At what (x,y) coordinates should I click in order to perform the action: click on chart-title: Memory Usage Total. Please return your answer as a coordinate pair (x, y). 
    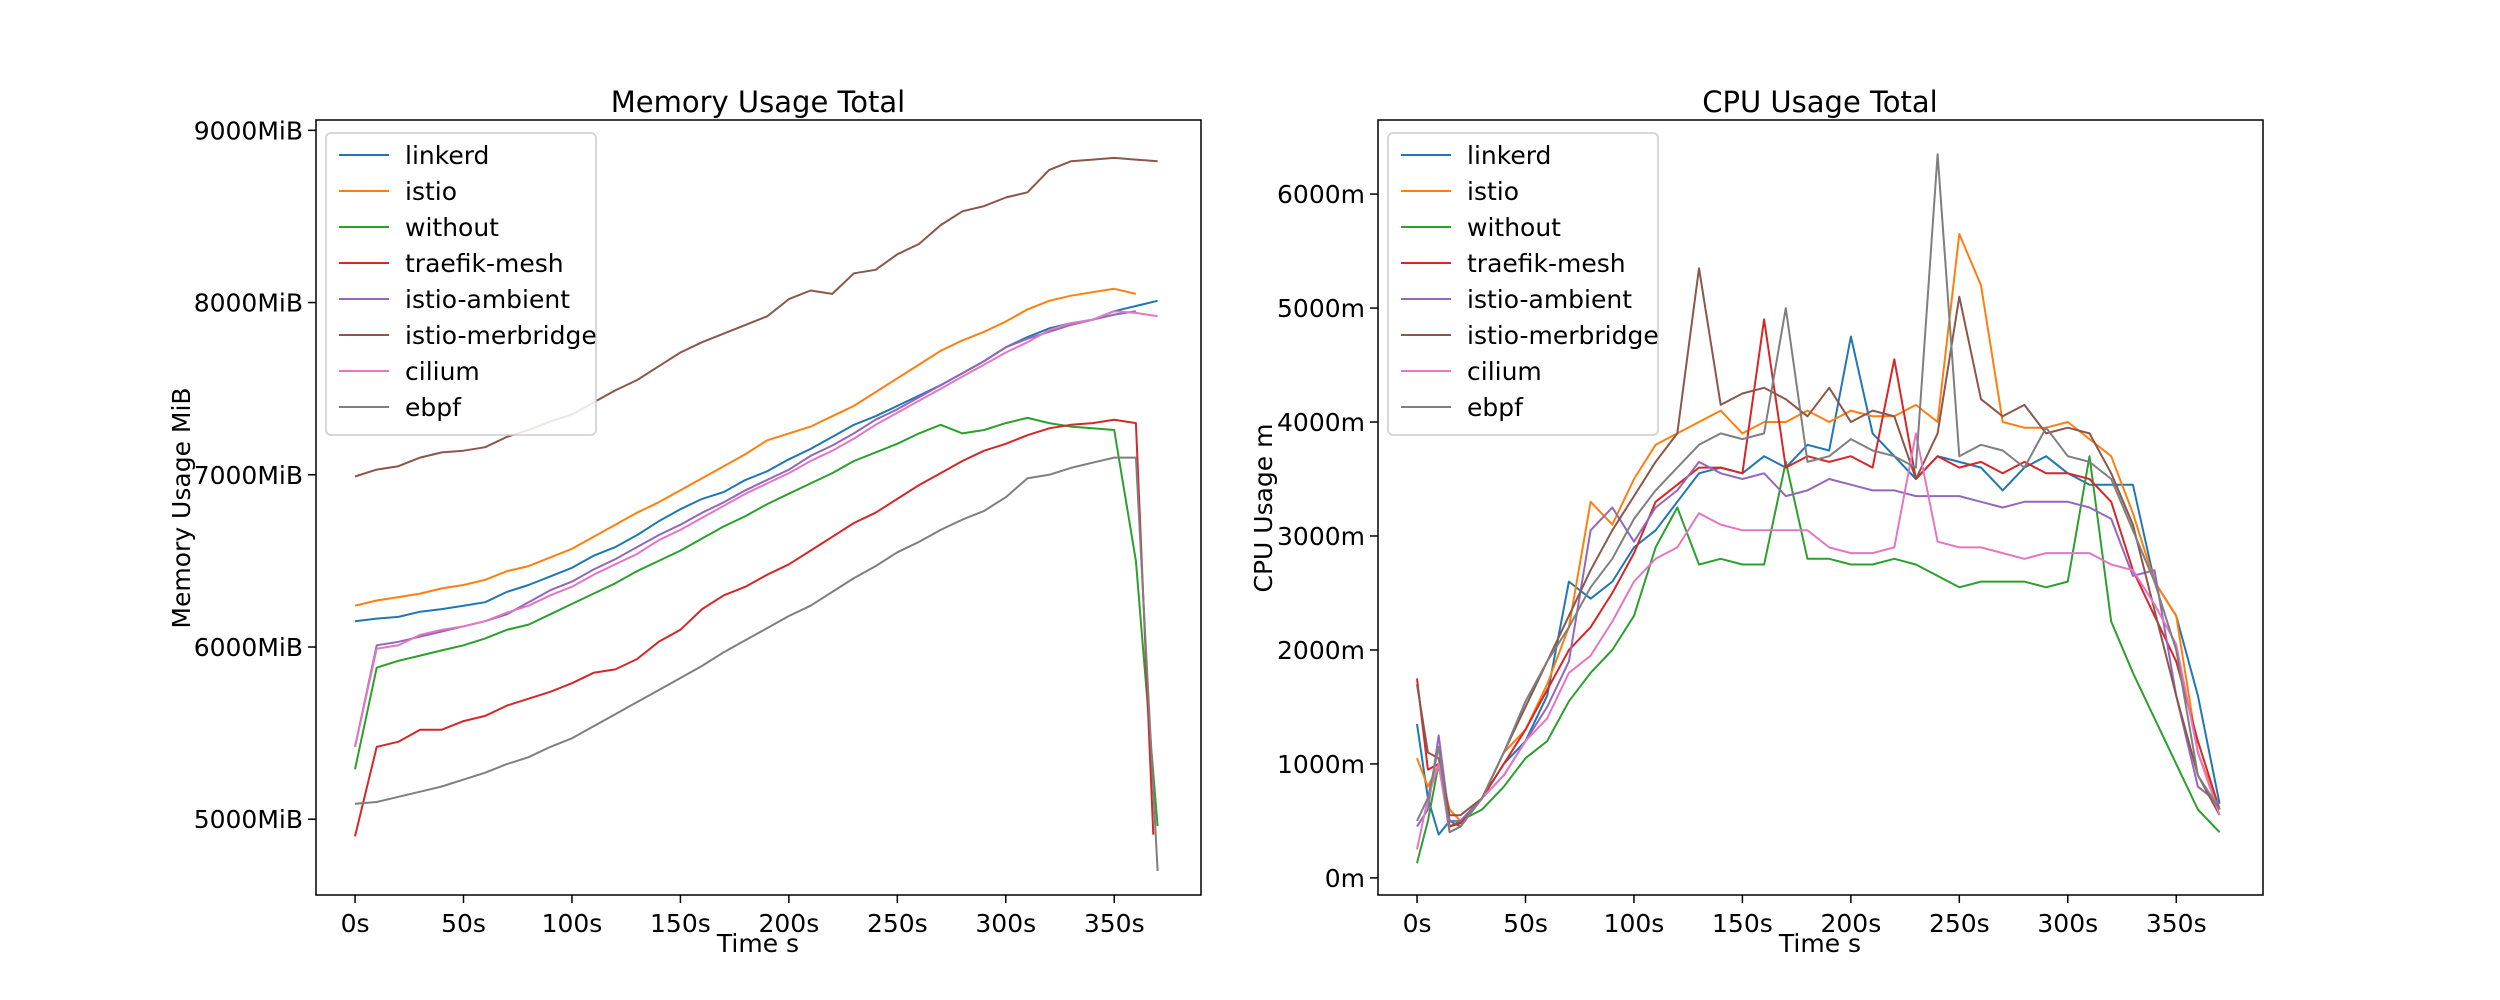
    Looking at the image, I should click on (758, 102).